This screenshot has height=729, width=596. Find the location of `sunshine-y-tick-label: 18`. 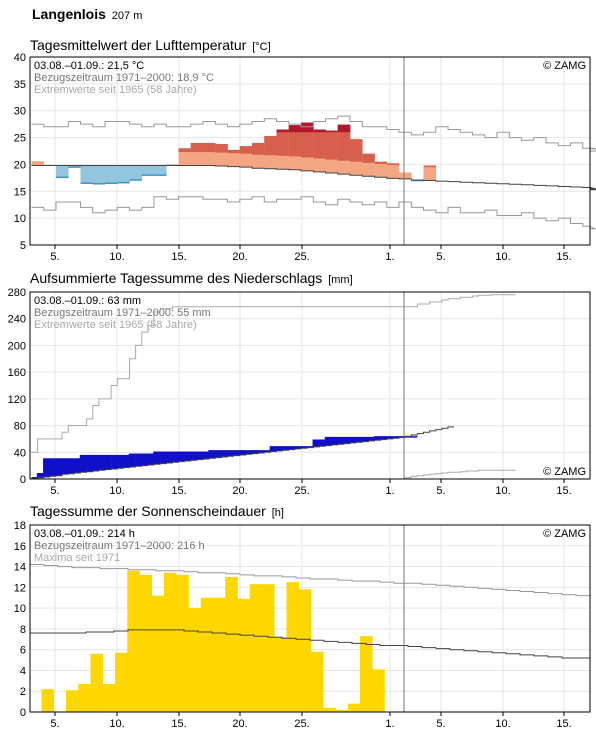

sunshine-y-tick-label: 18 is located at coordinates (20, 526).